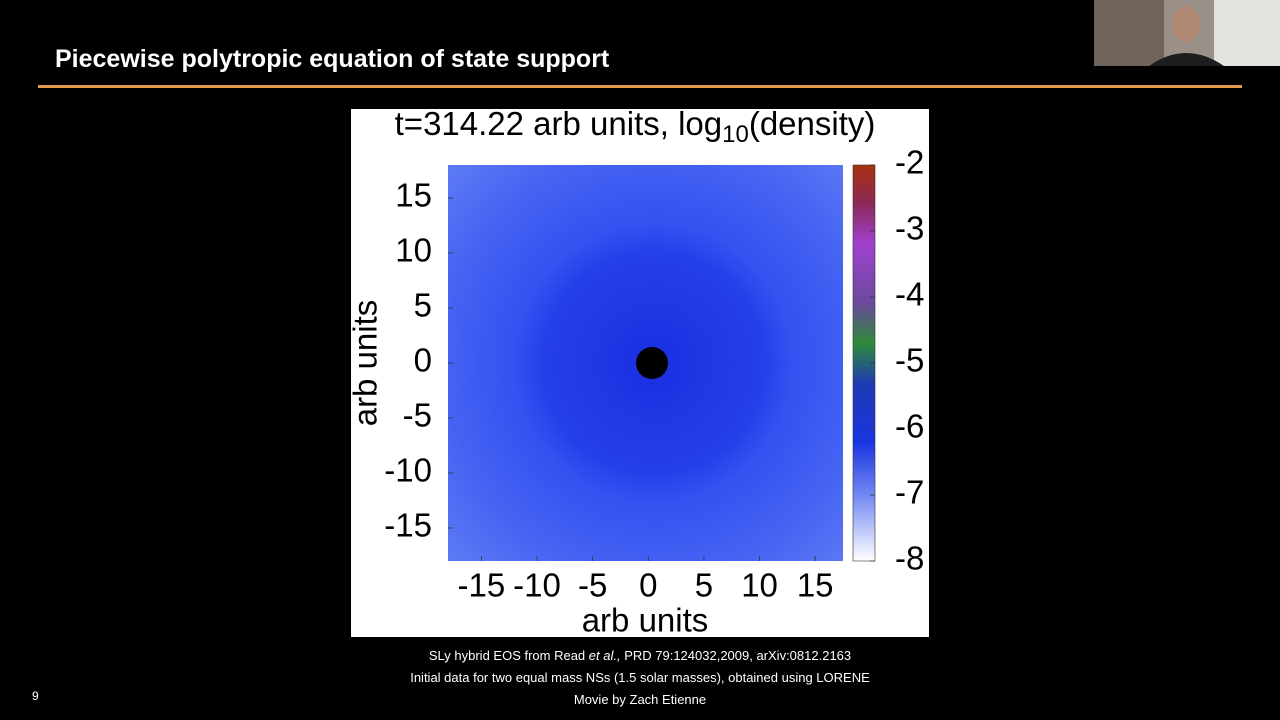  What do you see at coordinates (645, 619) in the screenshot?
I see `x-axis-label: arb units` at bounding box center [645, 619].